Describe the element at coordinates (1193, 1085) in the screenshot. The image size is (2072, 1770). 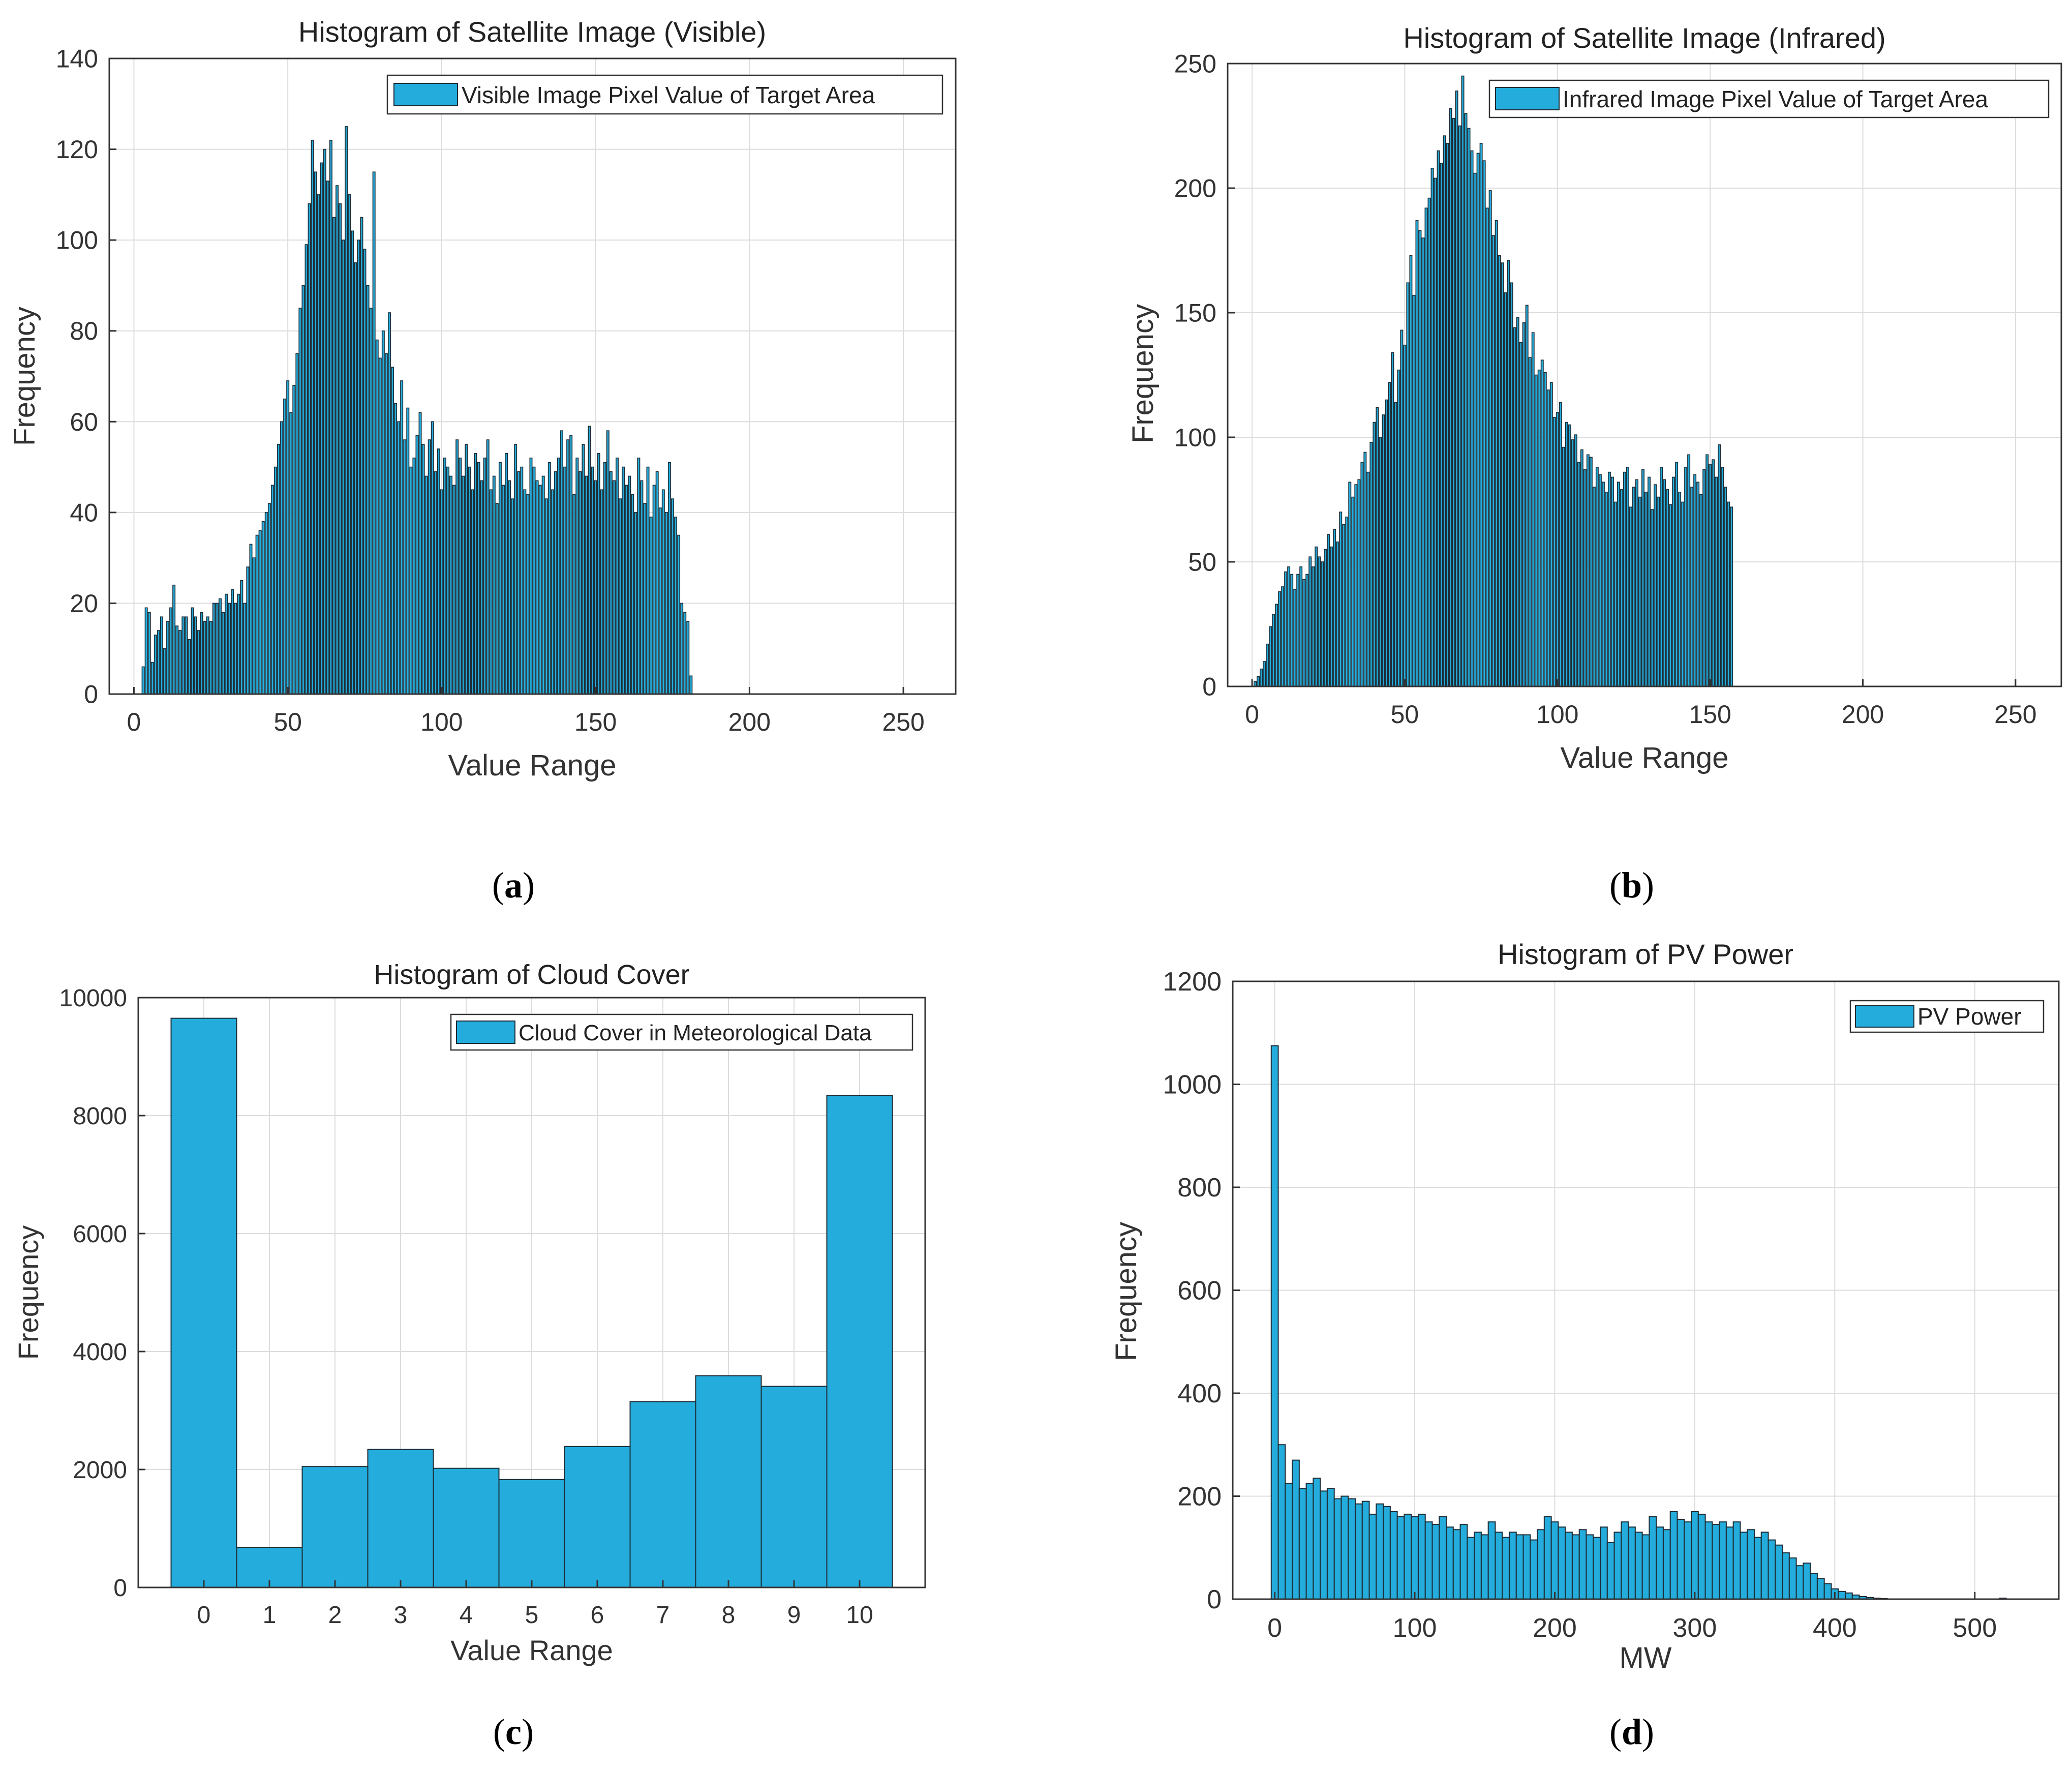
I see `y-tick-label: 1000` at that location.